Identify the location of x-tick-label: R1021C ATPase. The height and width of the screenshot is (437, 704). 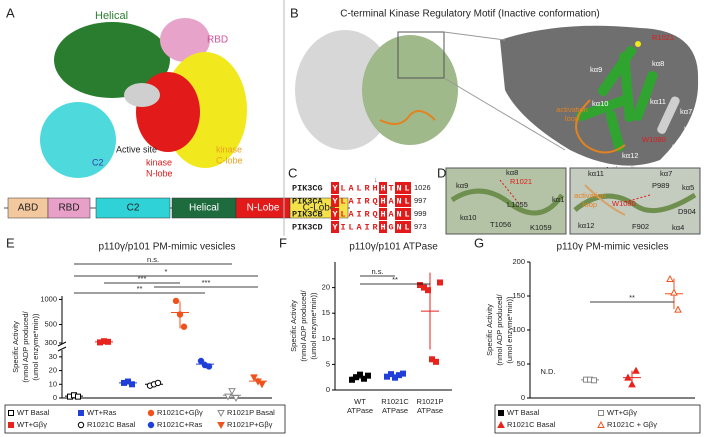
(395, 406).